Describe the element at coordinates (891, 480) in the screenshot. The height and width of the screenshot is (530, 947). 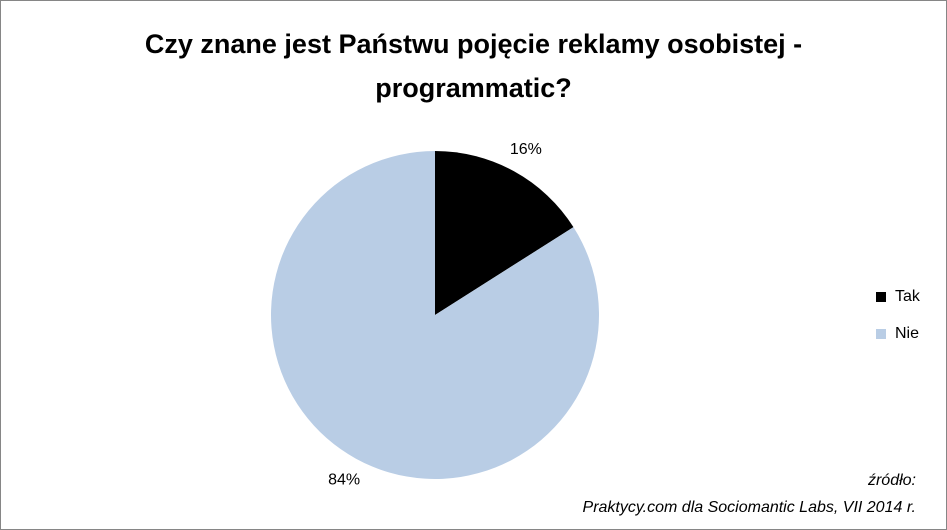
I see `source-note: źródło:` at that location.